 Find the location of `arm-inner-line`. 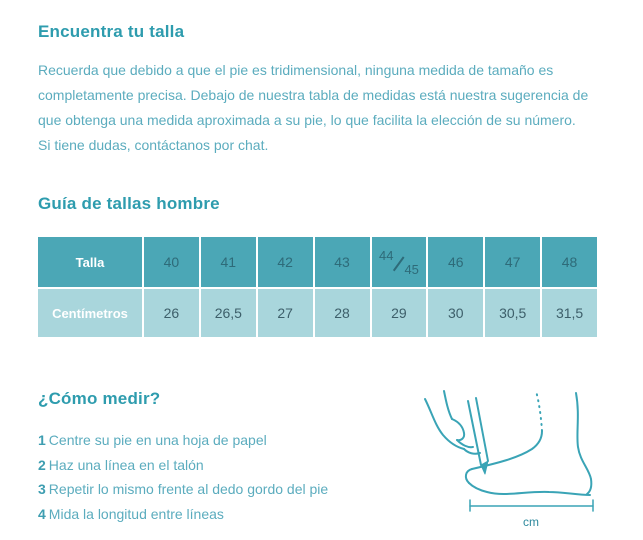

arm-inner-line is located at coordinates (448, 405).